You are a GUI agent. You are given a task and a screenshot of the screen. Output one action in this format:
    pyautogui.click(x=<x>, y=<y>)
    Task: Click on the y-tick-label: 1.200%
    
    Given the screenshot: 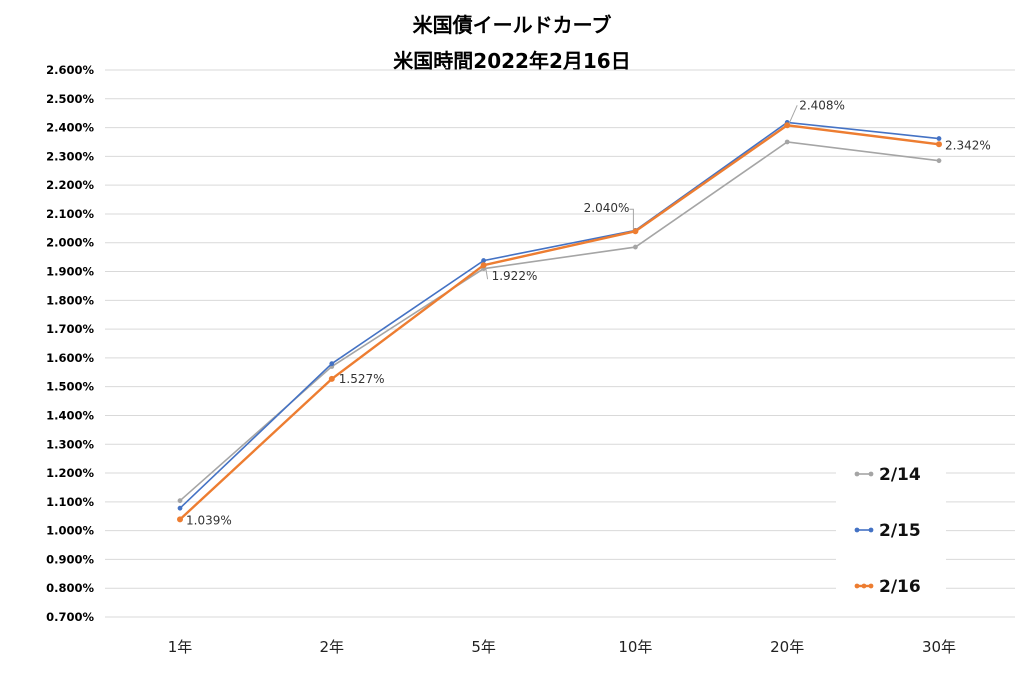 What is the action you would take?
    pyautogui.click(x=70, y=473)
    